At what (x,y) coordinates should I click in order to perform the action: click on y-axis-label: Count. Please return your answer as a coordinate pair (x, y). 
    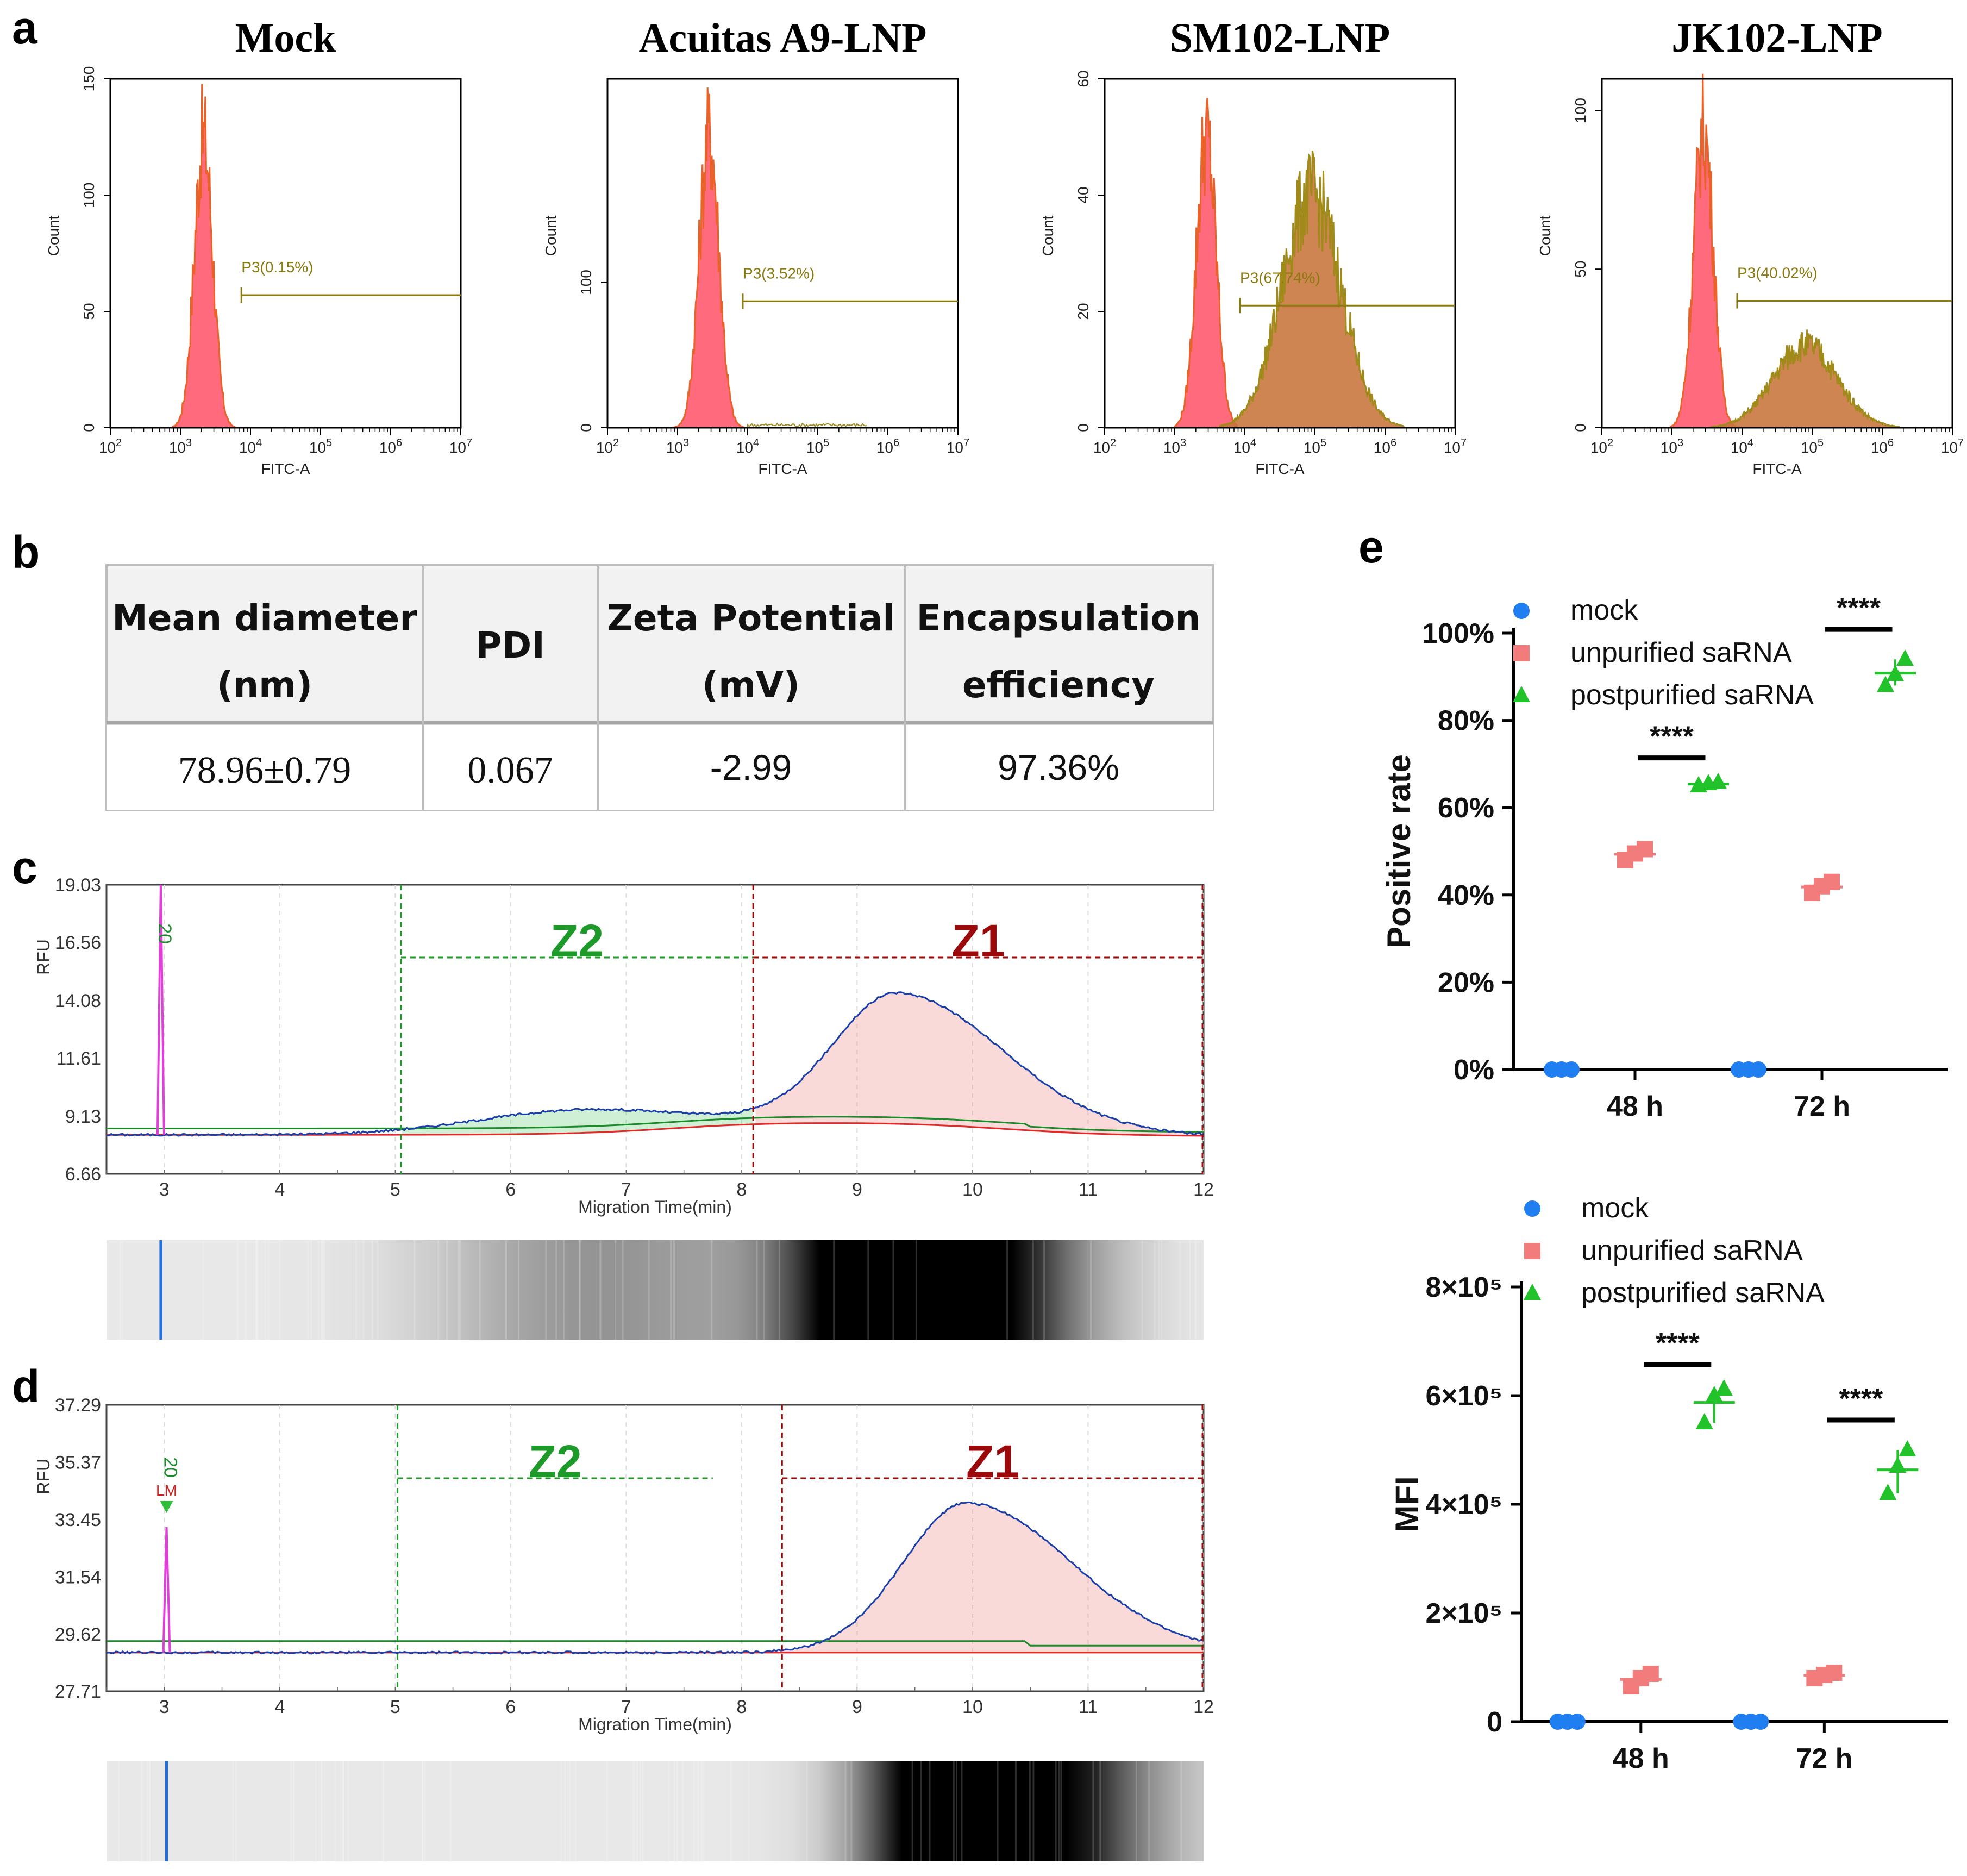
    Looking at the image, I should click on (1545, 235).